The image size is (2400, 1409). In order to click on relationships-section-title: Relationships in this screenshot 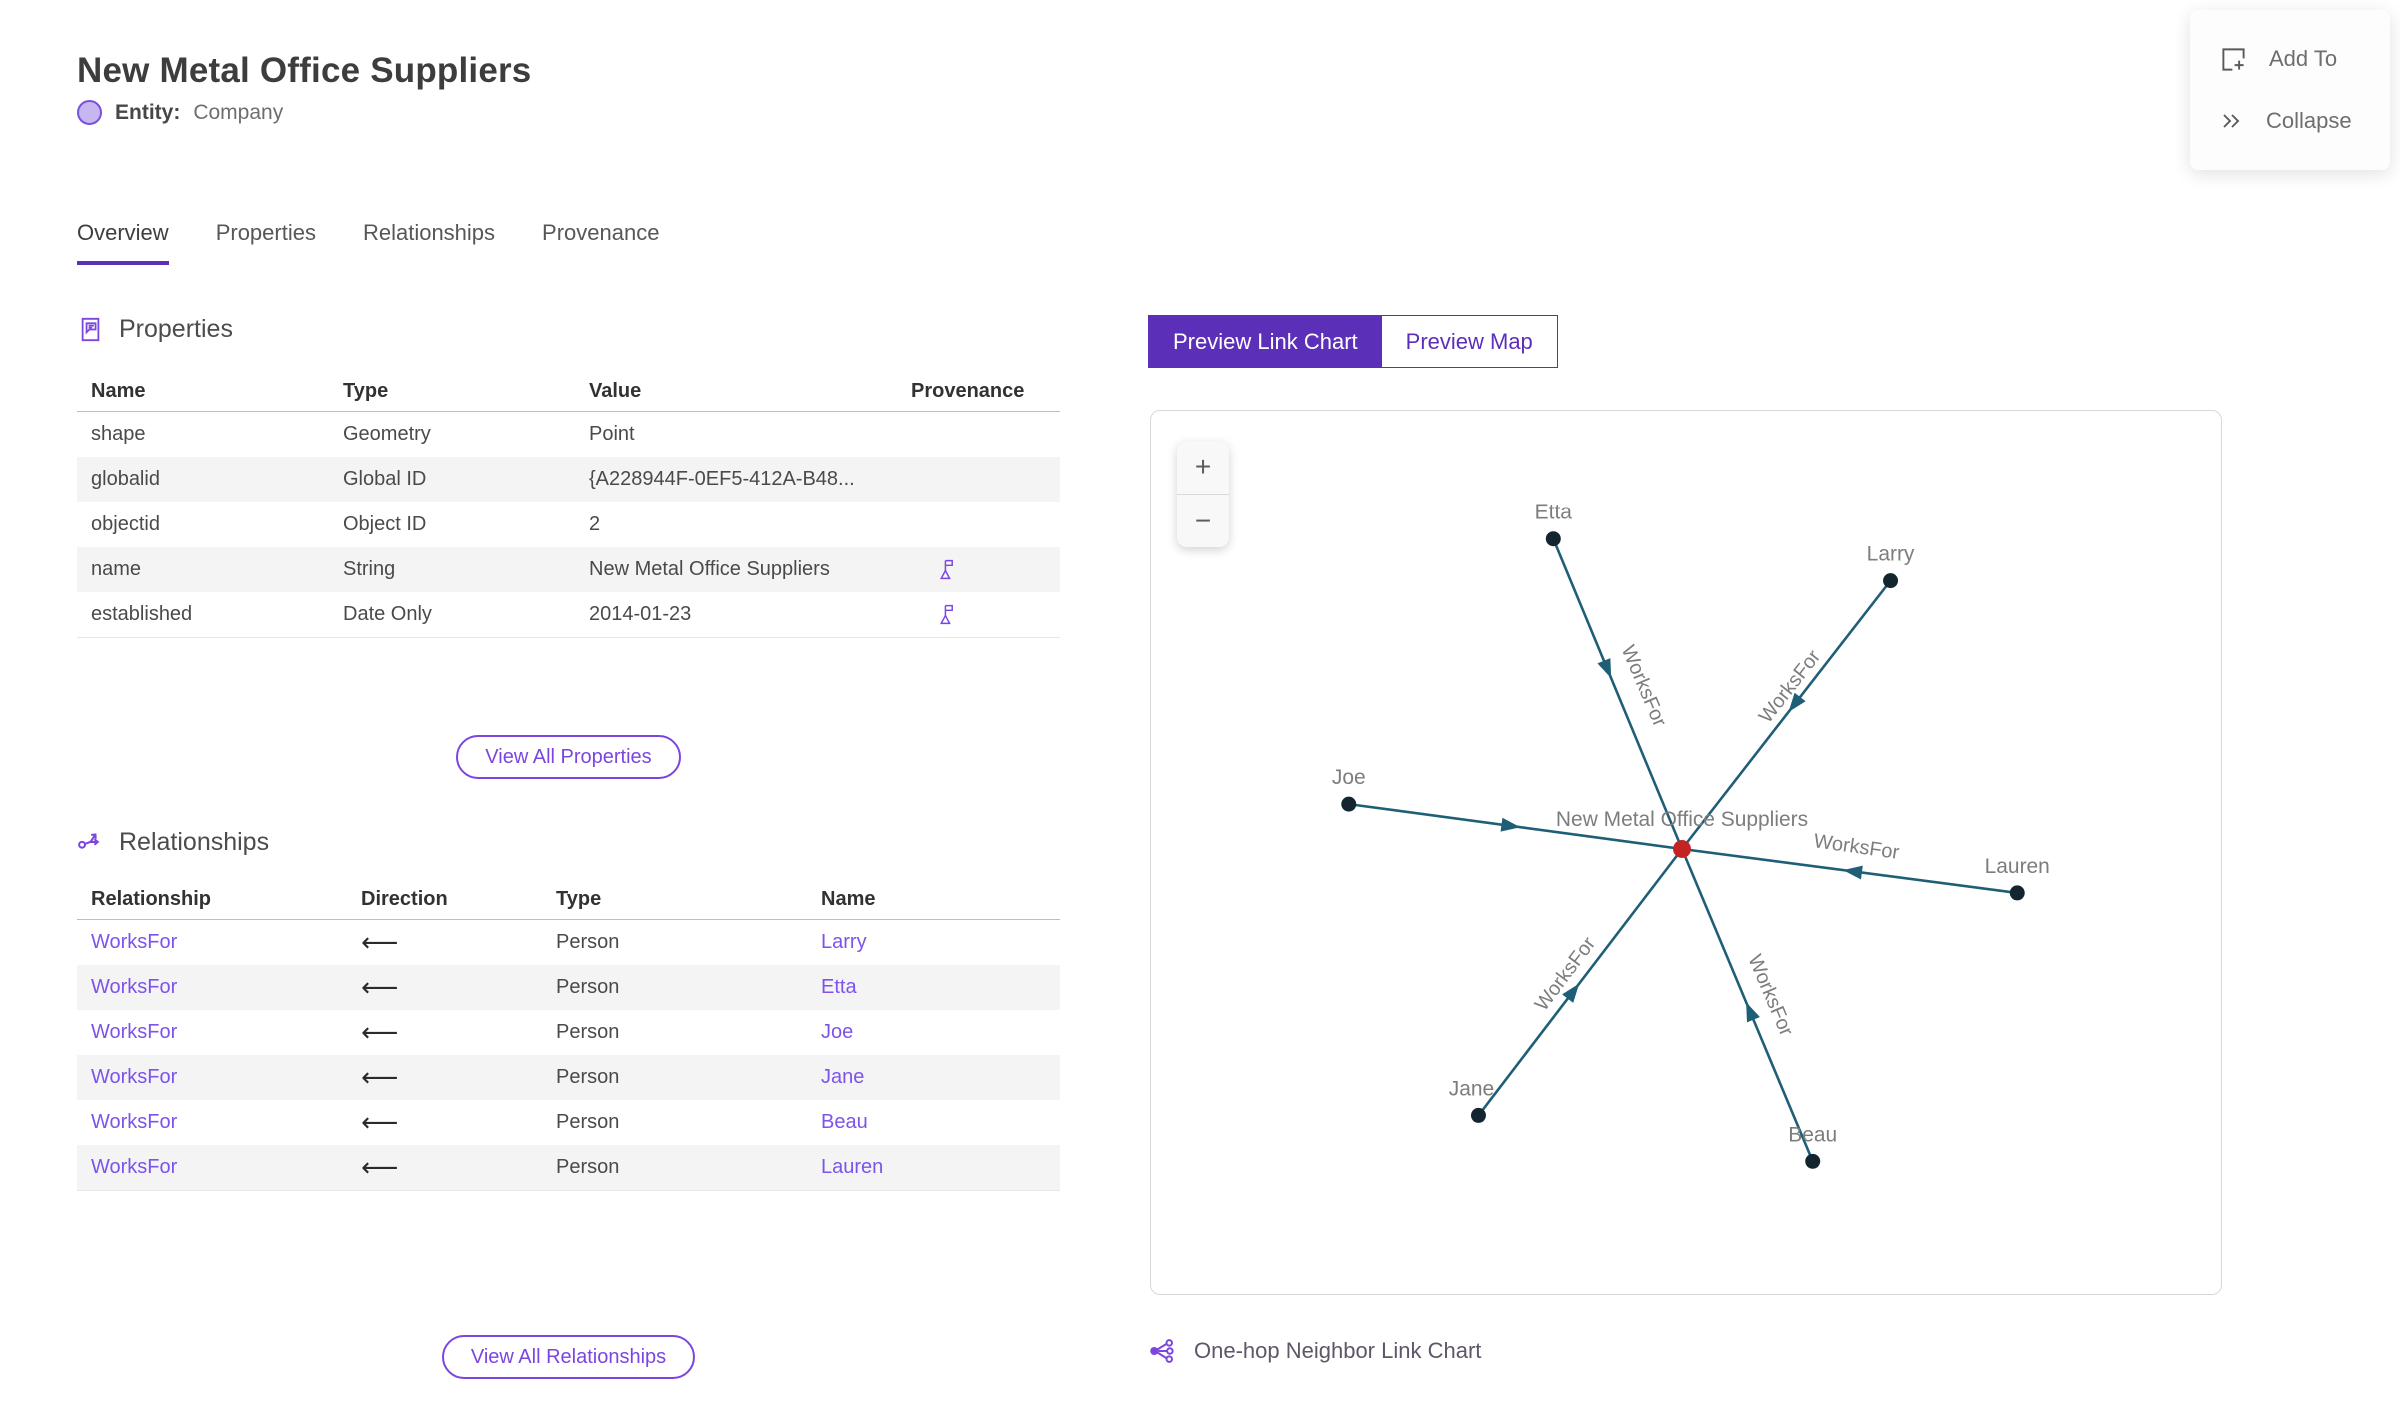, I will do `click(194, 842)`.